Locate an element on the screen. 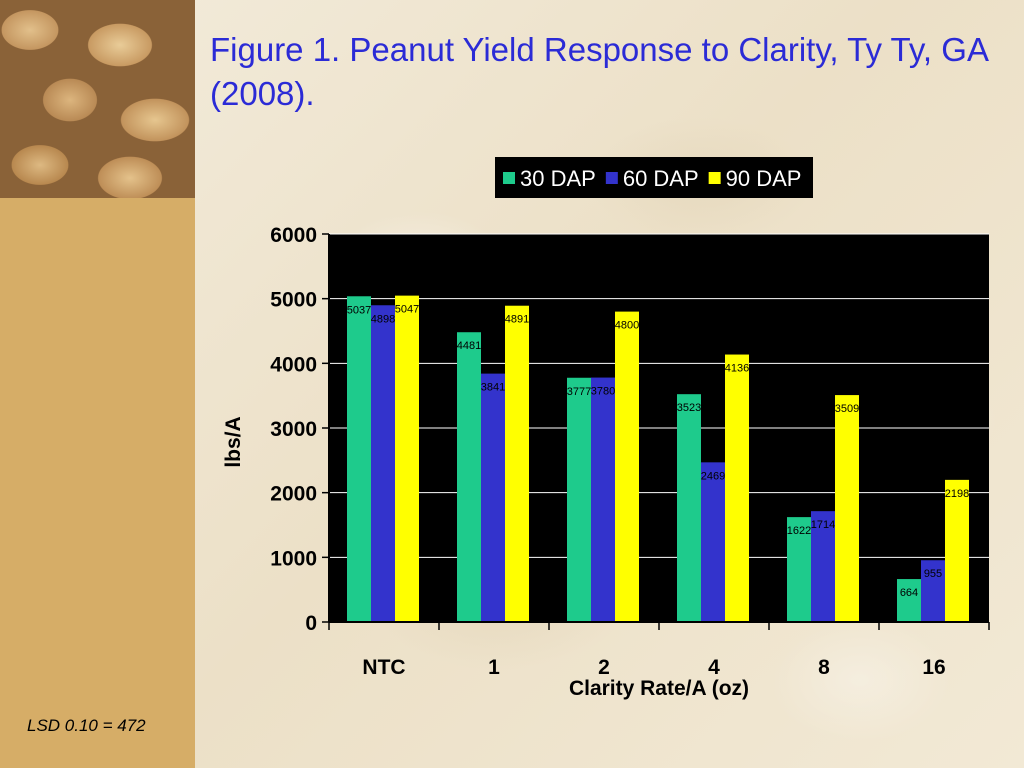 This screenshot has height=768, width=1024. y-tick-label: 6000 is located at coordinates (293, 235).